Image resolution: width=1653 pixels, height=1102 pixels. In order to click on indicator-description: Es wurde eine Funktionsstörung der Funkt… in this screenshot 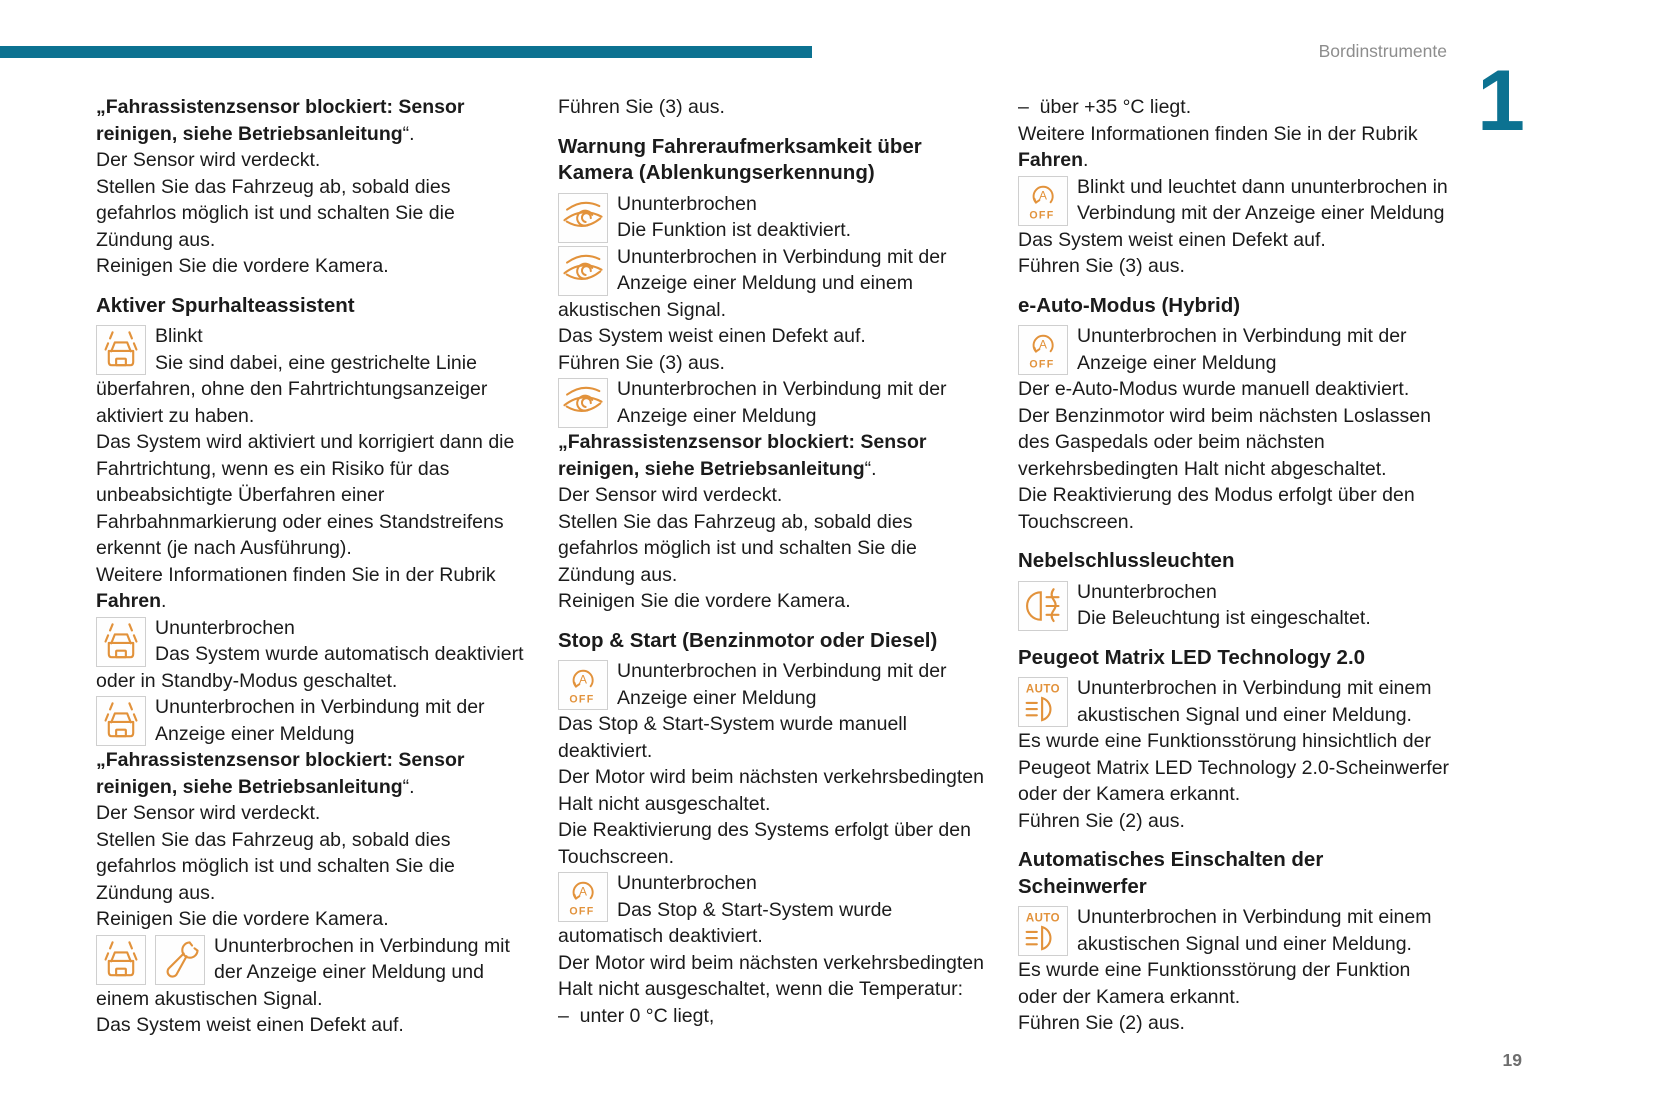, I will do `click(1235, 983)`.